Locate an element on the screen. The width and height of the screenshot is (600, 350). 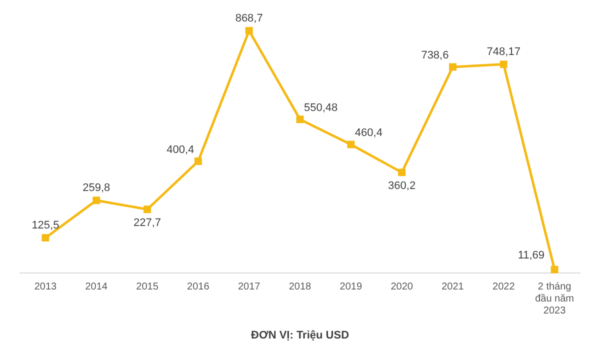
x-tick-label: 2014 is located at coordinates (96, 287).